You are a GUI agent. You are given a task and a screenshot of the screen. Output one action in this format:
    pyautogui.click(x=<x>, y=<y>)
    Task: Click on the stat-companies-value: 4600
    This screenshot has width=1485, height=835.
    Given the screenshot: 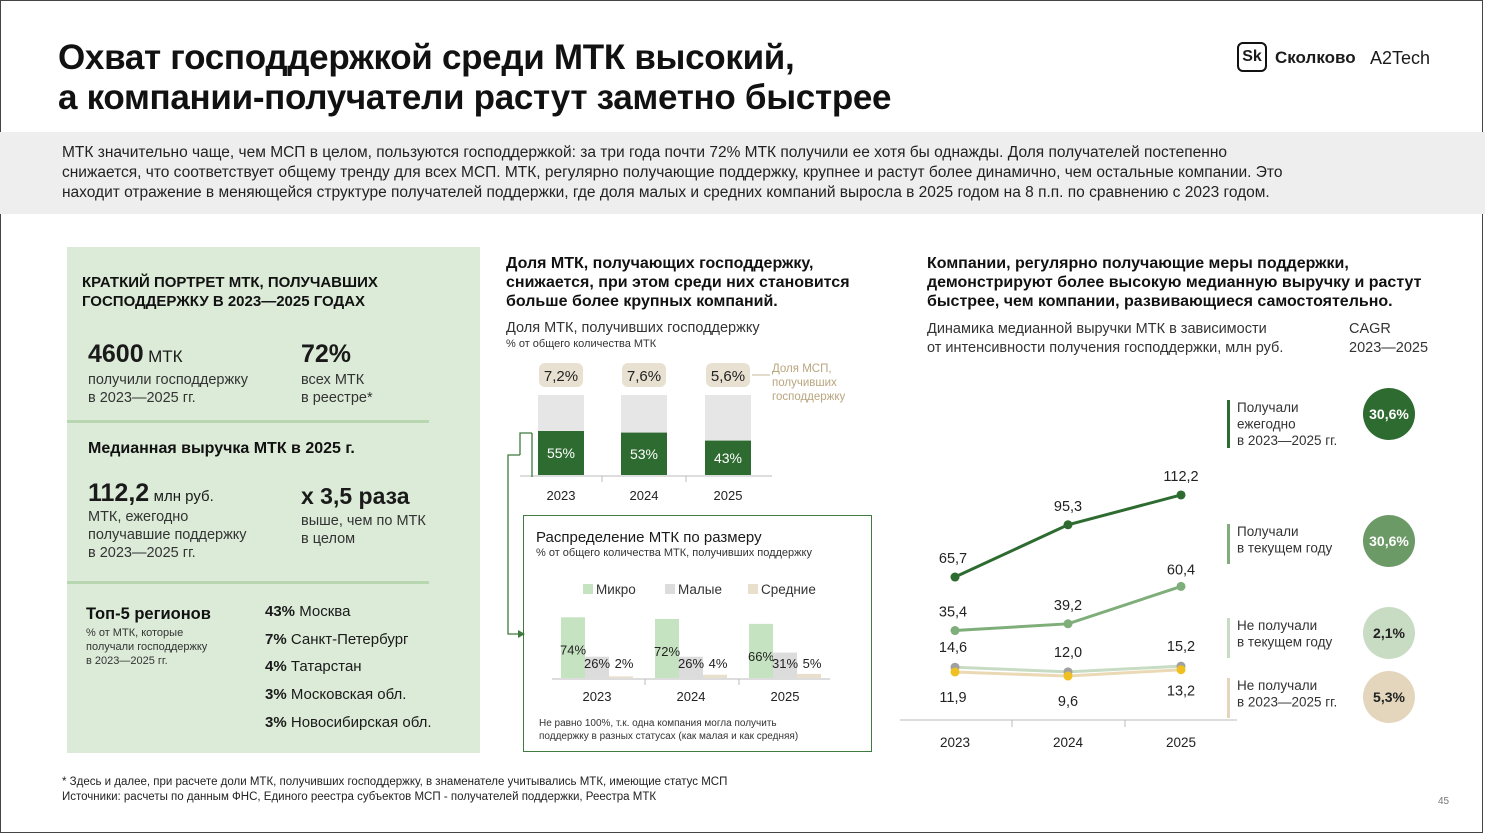 What is the action you would take?
    pyautogui.click(x=116, y=354)
    